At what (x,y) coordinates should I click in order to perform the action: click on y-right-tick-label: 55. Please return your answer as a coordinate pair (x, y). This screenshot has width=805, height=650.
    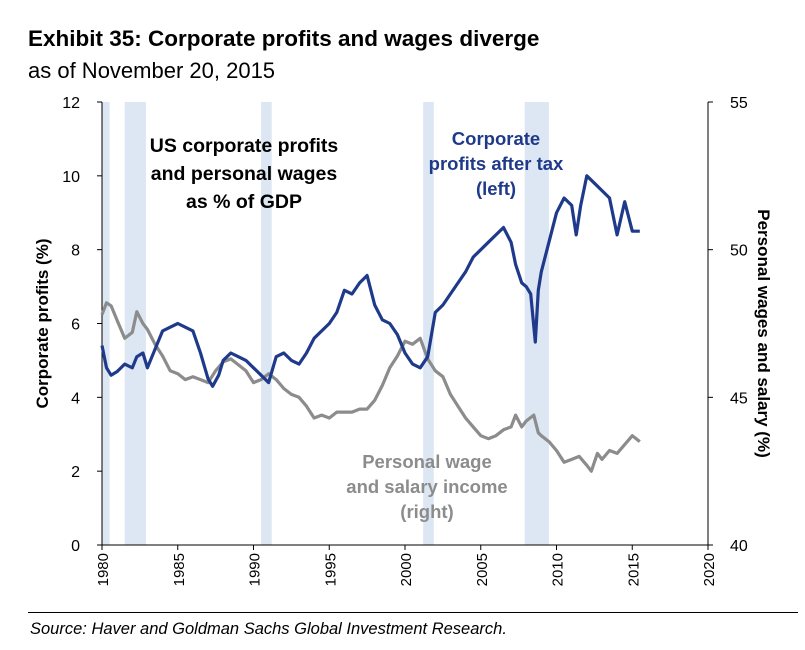
    Looking at the image, I should click on (739, 103).